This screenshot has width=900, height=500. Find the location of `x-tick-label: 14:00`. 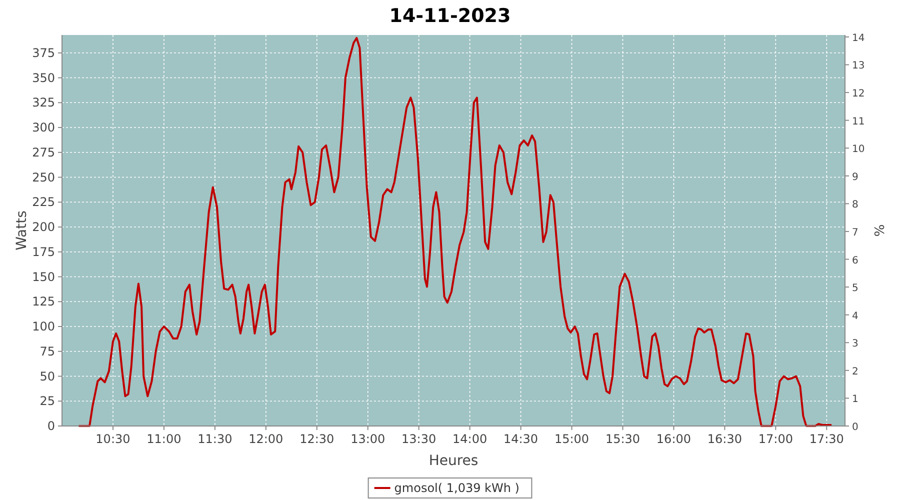

x-tick-label: 14:00 is located at coordinates (470, 439).